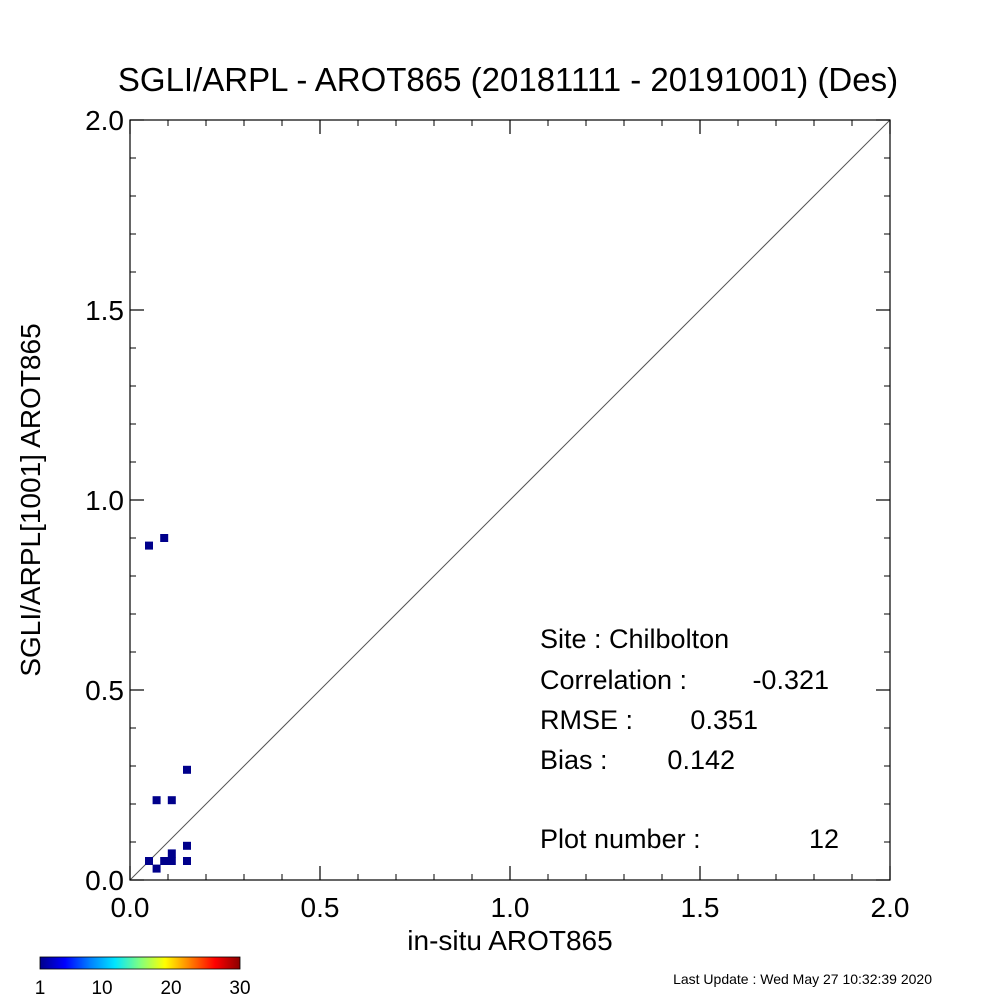  What do you see at coordinates (130, 907) in the screenshot?
I see `x-tick-label: 0.0` at bounding box center [130, 907].